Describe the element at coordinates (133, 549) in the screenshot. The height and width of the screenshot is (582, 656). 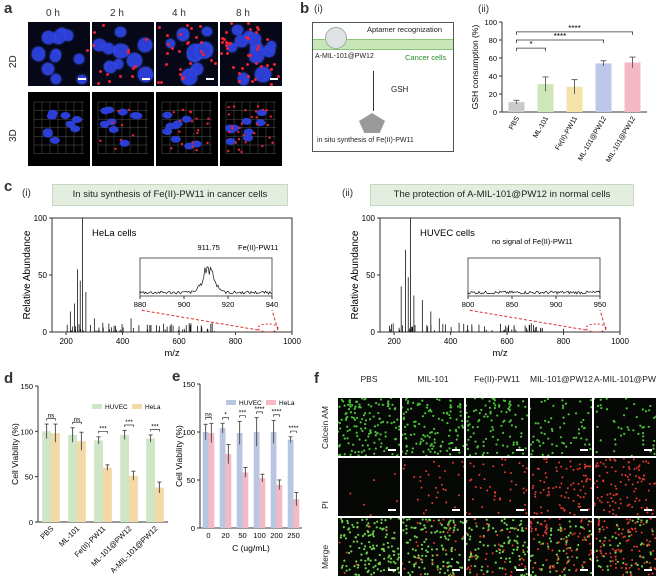
I see `x-tick-label: A-MIL-101@PW12` at that location.